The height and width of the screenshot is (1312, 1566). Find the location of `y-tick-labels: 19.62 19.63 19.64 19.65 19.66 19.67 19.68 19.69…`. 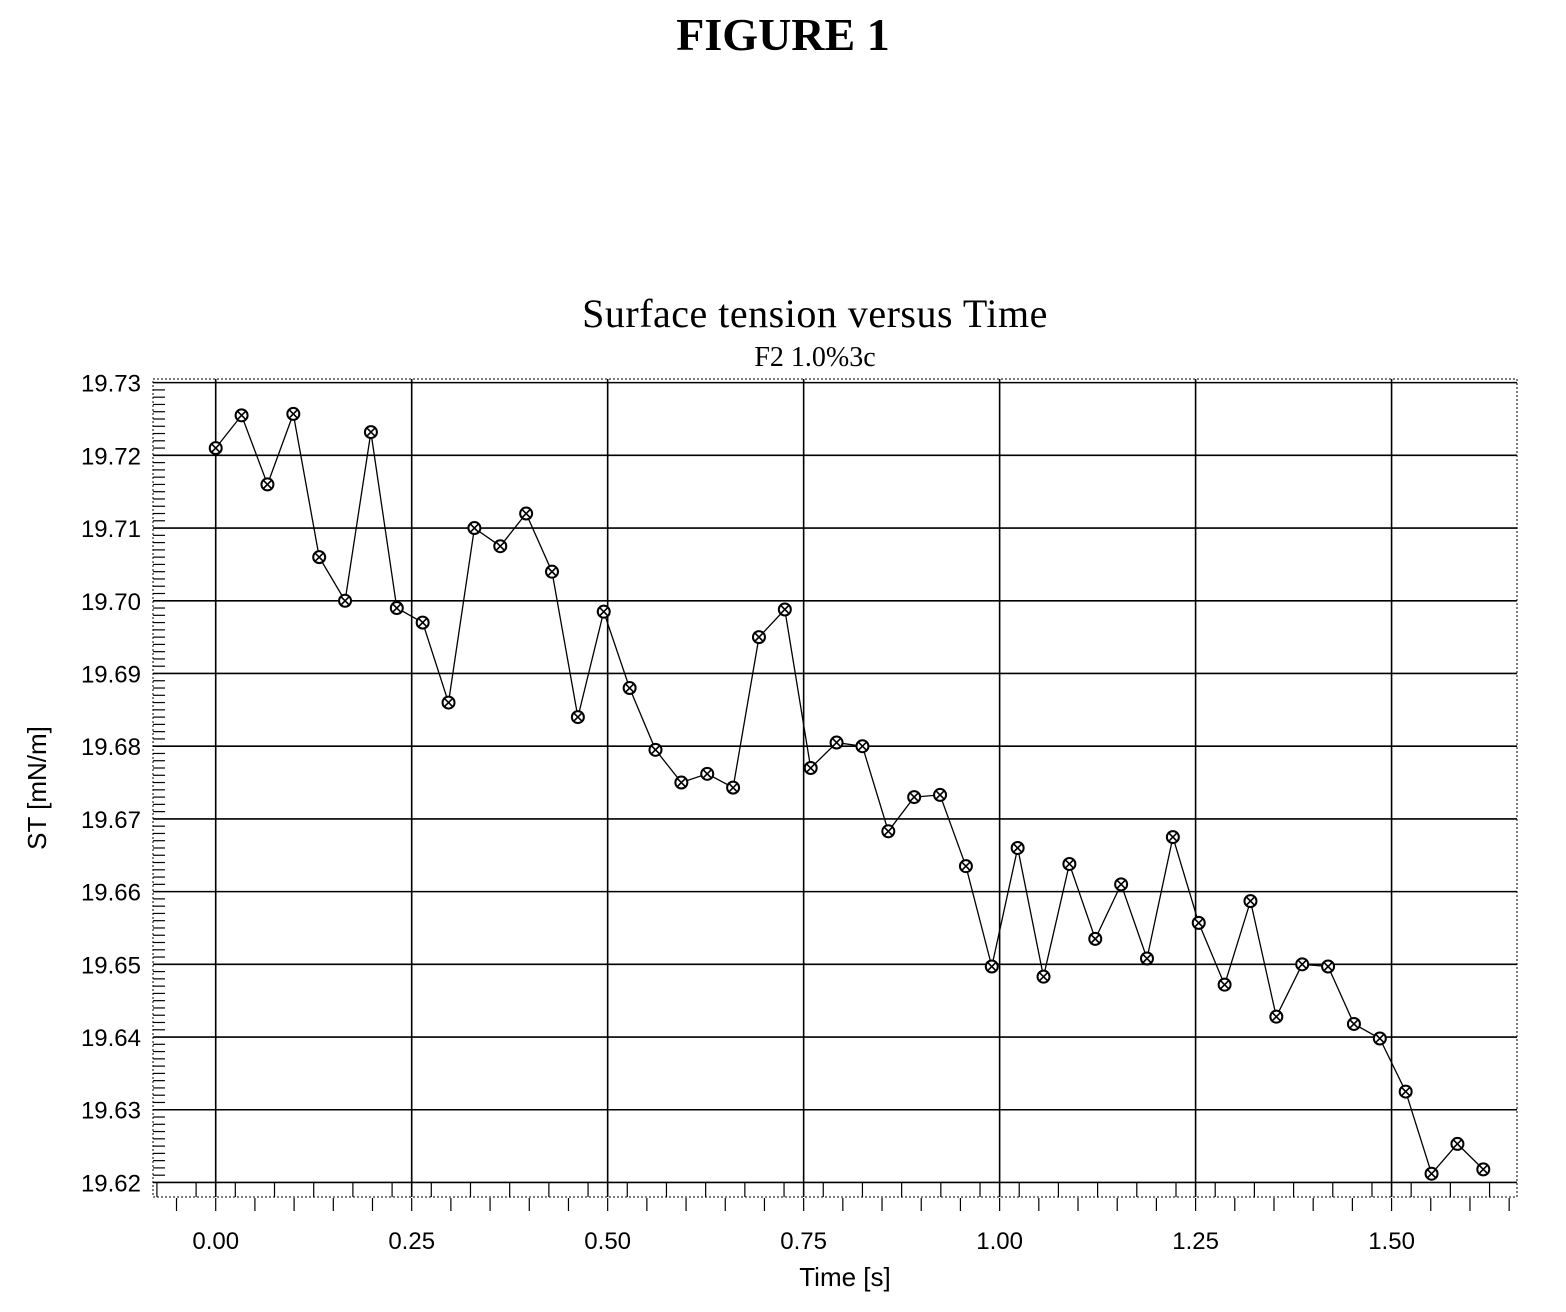

y-tick-labels: 19.62 19.63 19.64 19.65 19.66 19.67 19.68 19.69… is located at coordinates (111, 784).